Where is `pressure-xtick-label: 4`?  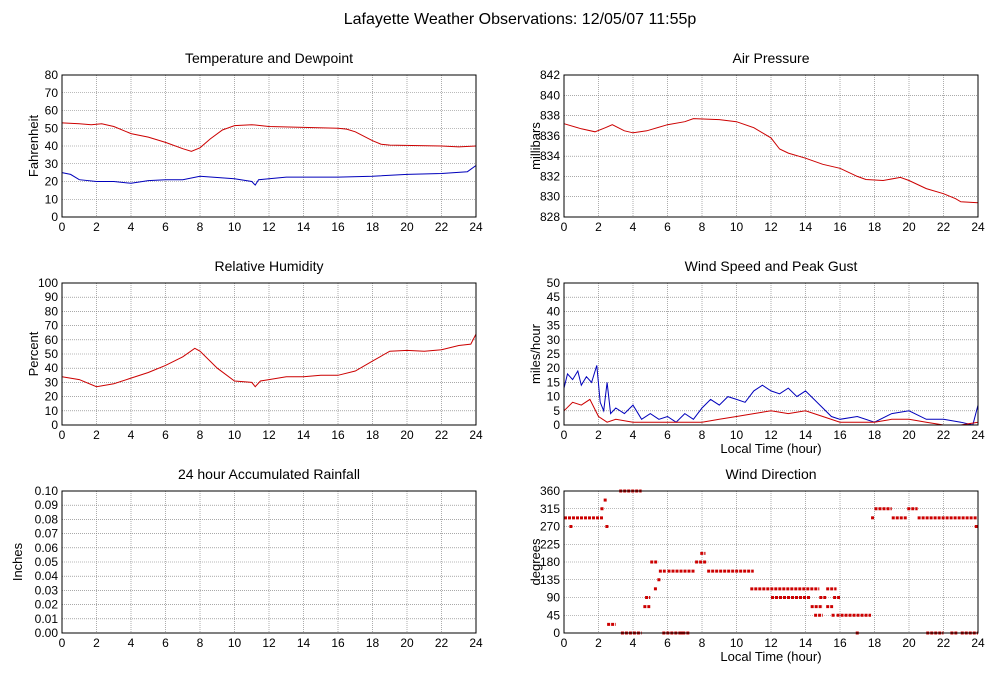 pressure-xtick-label: 4 is located at coordinates (633, 227).